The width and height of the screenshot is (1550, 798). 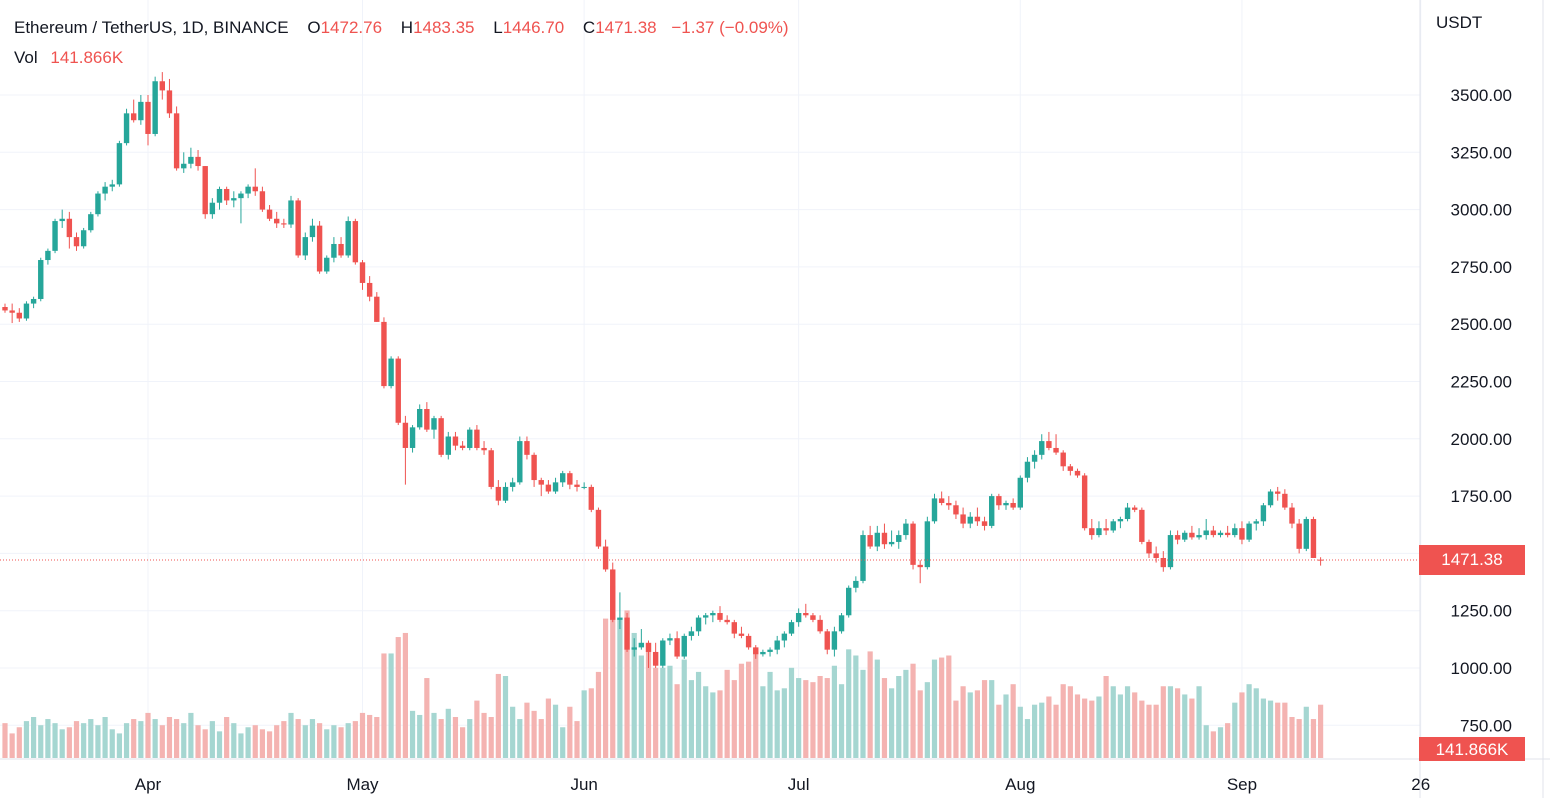 I want to click on currency-label: USDT, so click(x=1459, y=22).